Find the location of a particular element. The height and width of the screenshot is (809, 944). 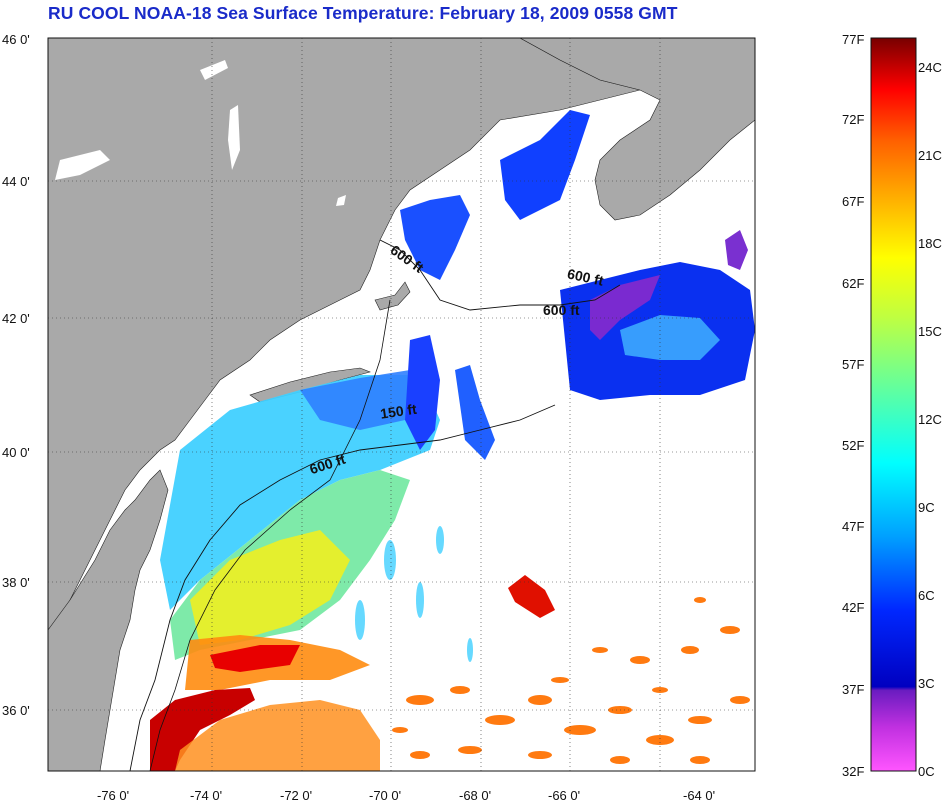

colorbar-c-label: 3C is located at coordinates (926, 683).